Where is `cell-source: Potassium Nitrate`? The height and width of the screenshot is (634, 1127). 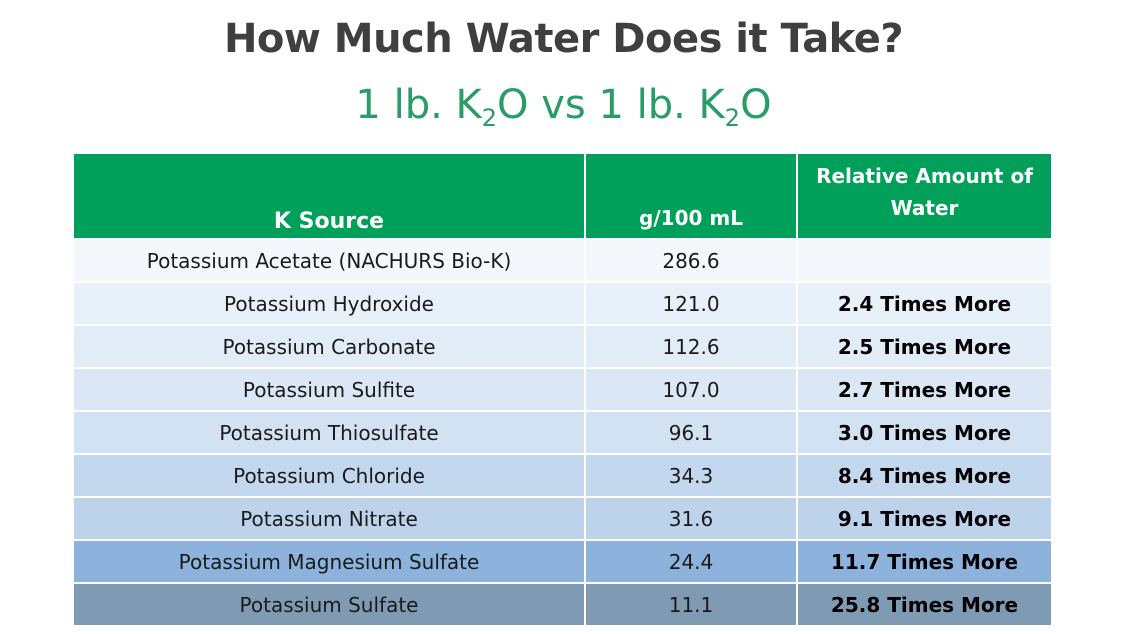
cell-source: Potassium Nitrate is located at coordinates (330, 518).